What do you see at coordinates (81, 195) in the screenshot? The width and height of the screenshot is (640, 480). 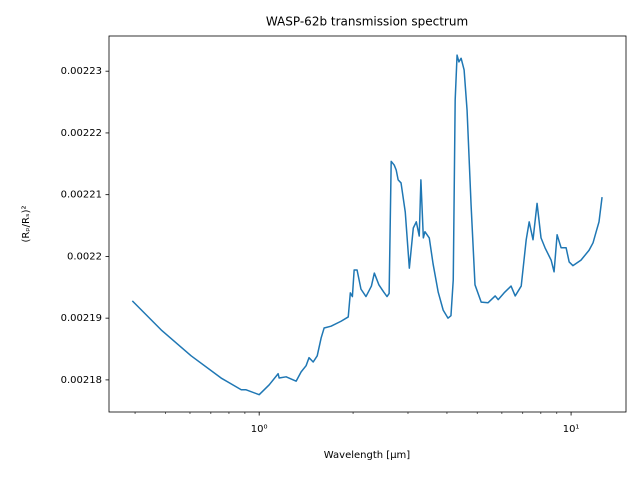 I see `y-tick-label: 0.00221` at bounding box center [81, 195].